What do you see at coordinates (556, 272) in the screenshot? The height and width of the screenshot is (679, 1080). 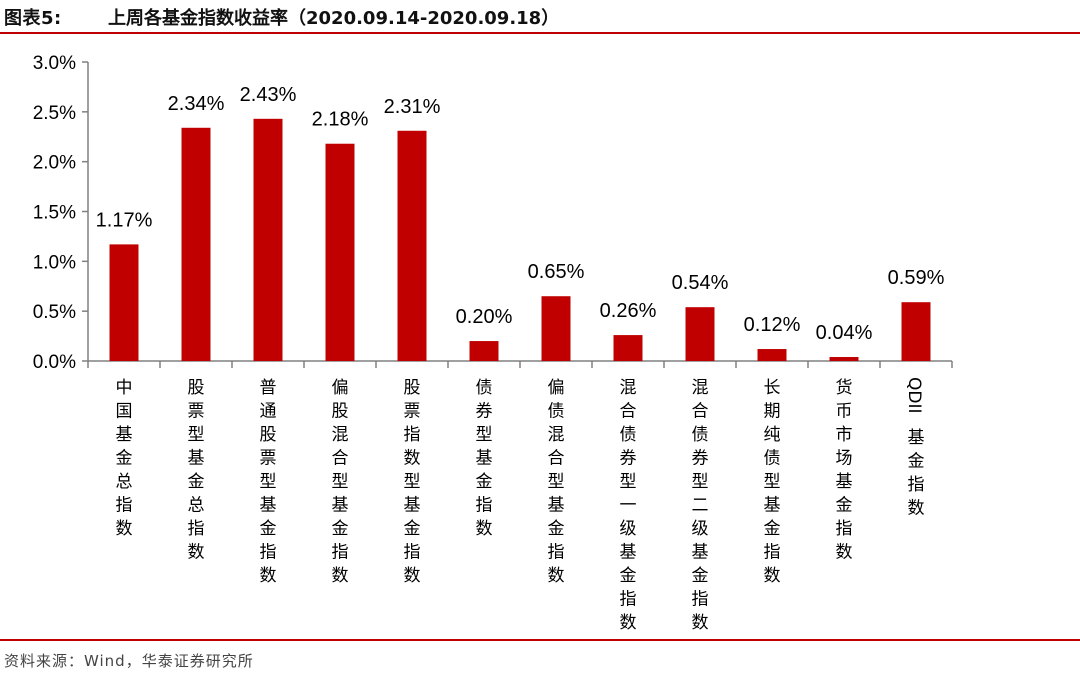 I see `data-label: 0.65%` at bounding box center [556, 272].